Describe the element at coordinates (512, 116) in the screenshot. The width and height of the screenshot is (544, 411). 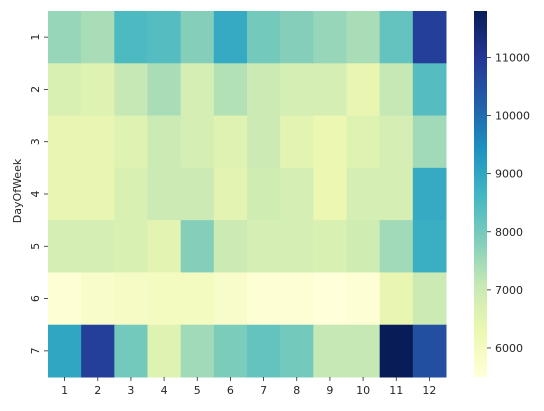
I see `colorbar-tick-label: 10000` at that location.